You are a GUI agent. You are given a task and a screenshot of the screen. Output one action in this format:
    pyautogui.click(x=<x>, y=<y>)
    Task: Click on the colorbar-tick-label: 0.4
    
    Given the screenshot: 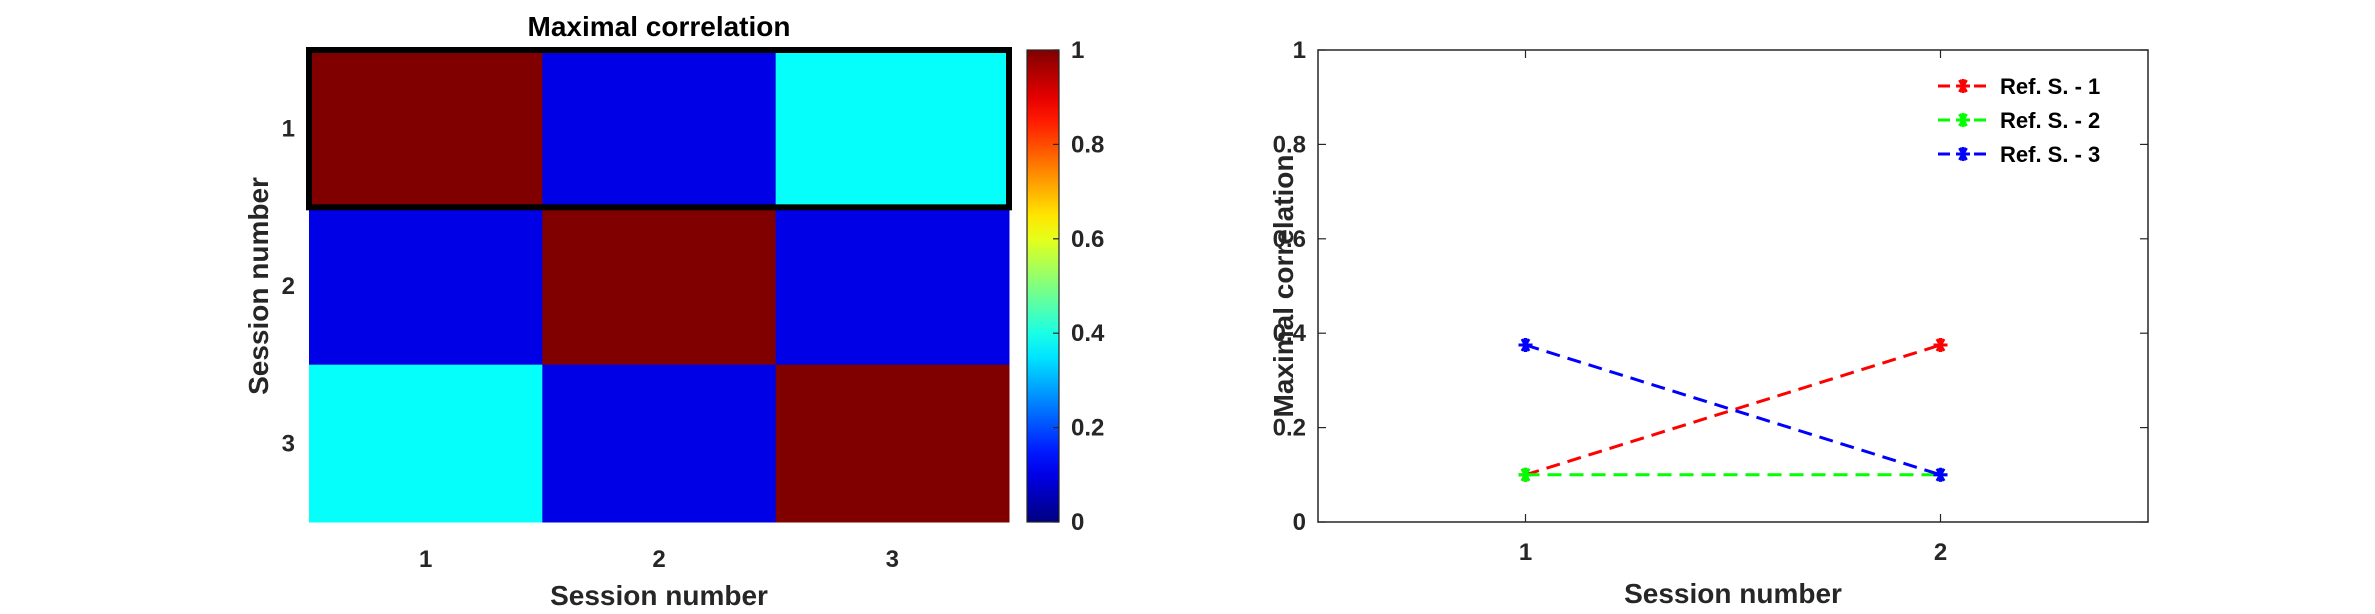 What is the action you would take?
    pyautogui.click(x=1088, y=333)
    